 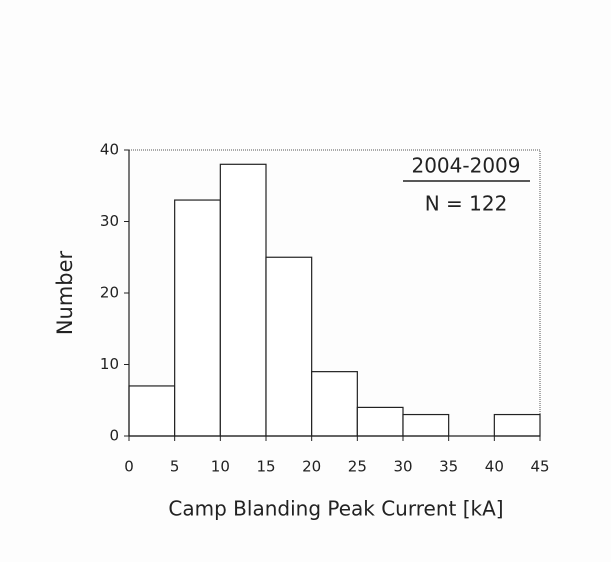 What do you see at coordinates (65, 292) in the screenshot?
I see `y-axis-label: Number` at bounding box center [65, 292].